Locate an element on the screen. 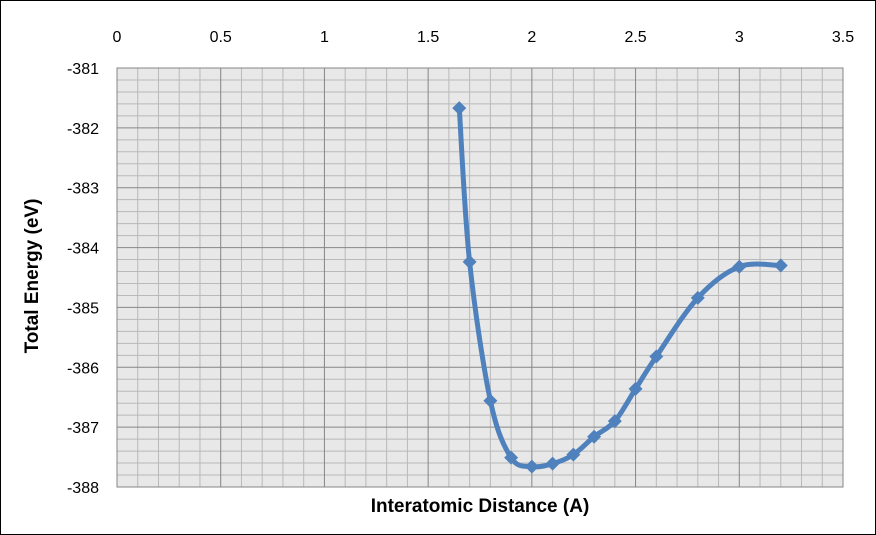 Image resolution: width=876 pixels, height=535 pixels. x-tick-label: 0 is located at coordinates (117, 37).